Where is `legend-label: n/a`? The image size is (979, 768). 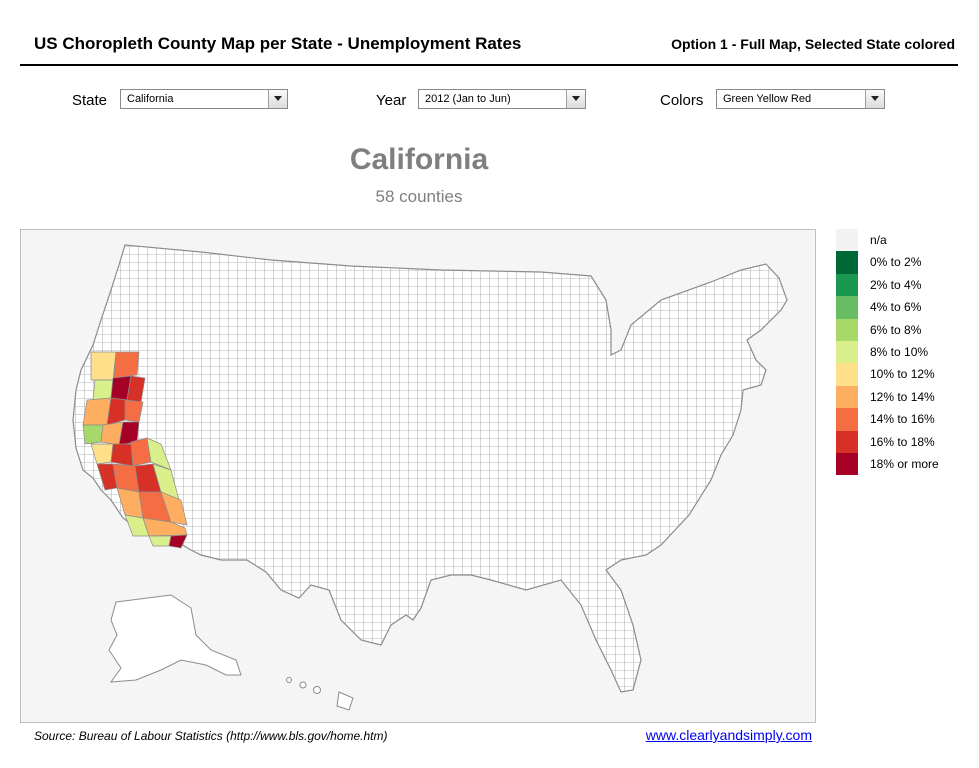
legend-label: n/a is located at coordinates (878, 240).